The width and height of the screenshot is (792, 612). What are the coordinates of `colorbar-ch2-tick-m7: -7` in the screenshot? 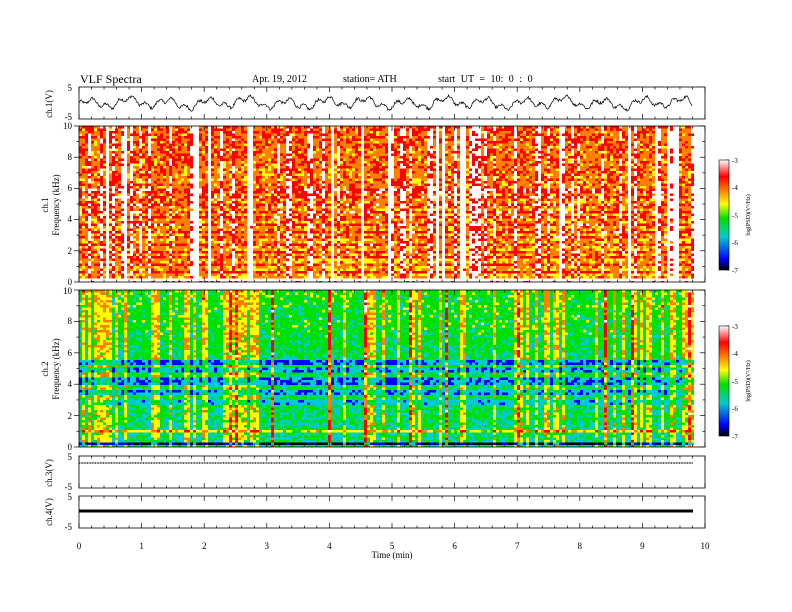 It's located at (735, 437).